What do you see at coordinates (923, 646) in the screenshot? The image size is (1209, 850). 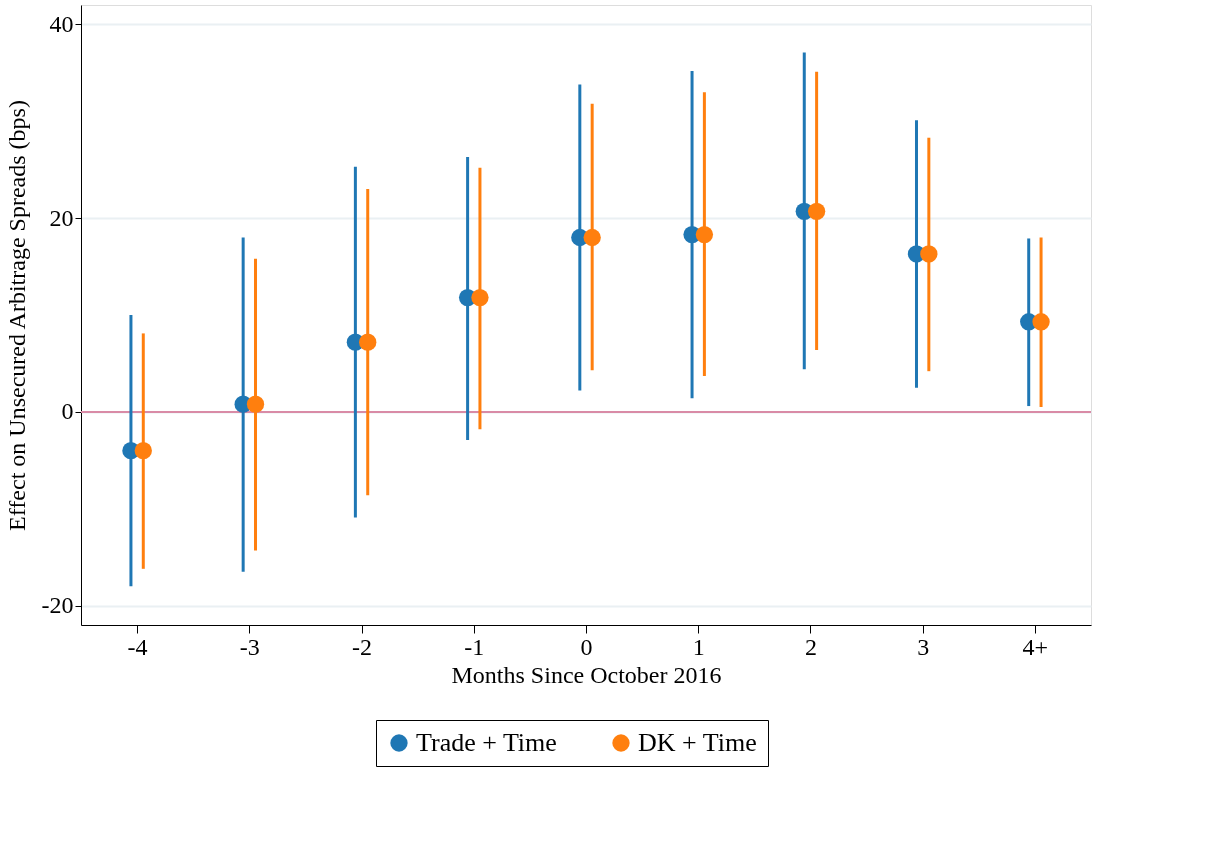 I see `x-tick-label: 3` at bounding box center [923, 646].